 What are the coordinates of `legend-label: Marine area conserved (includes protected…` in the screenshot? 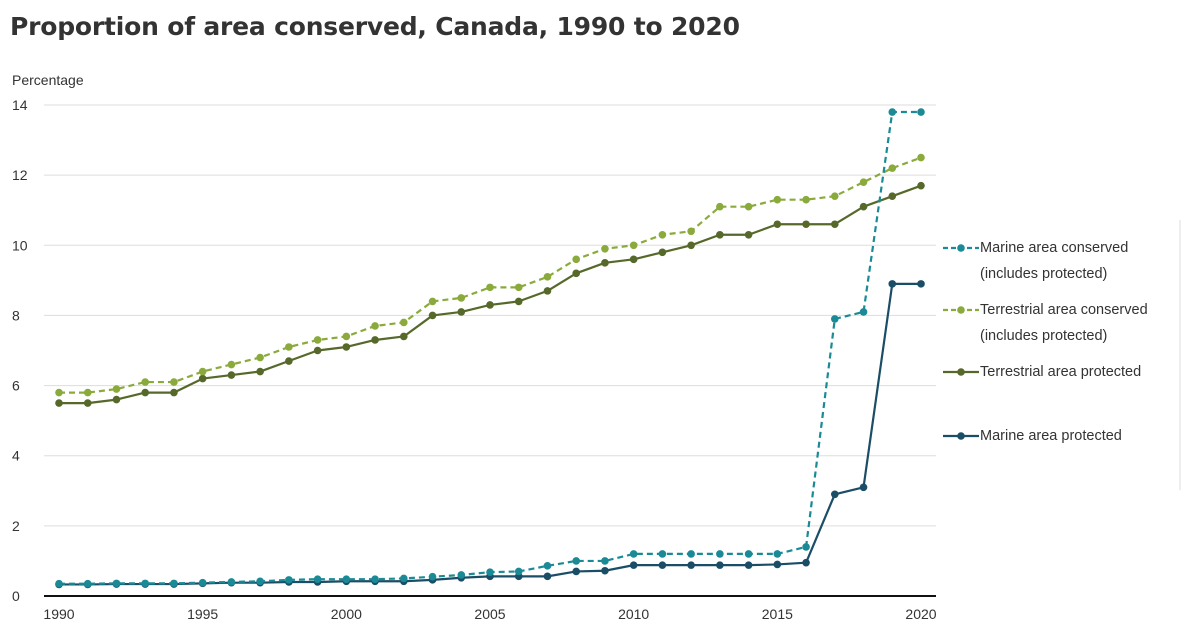 It's located at (1054, 261).